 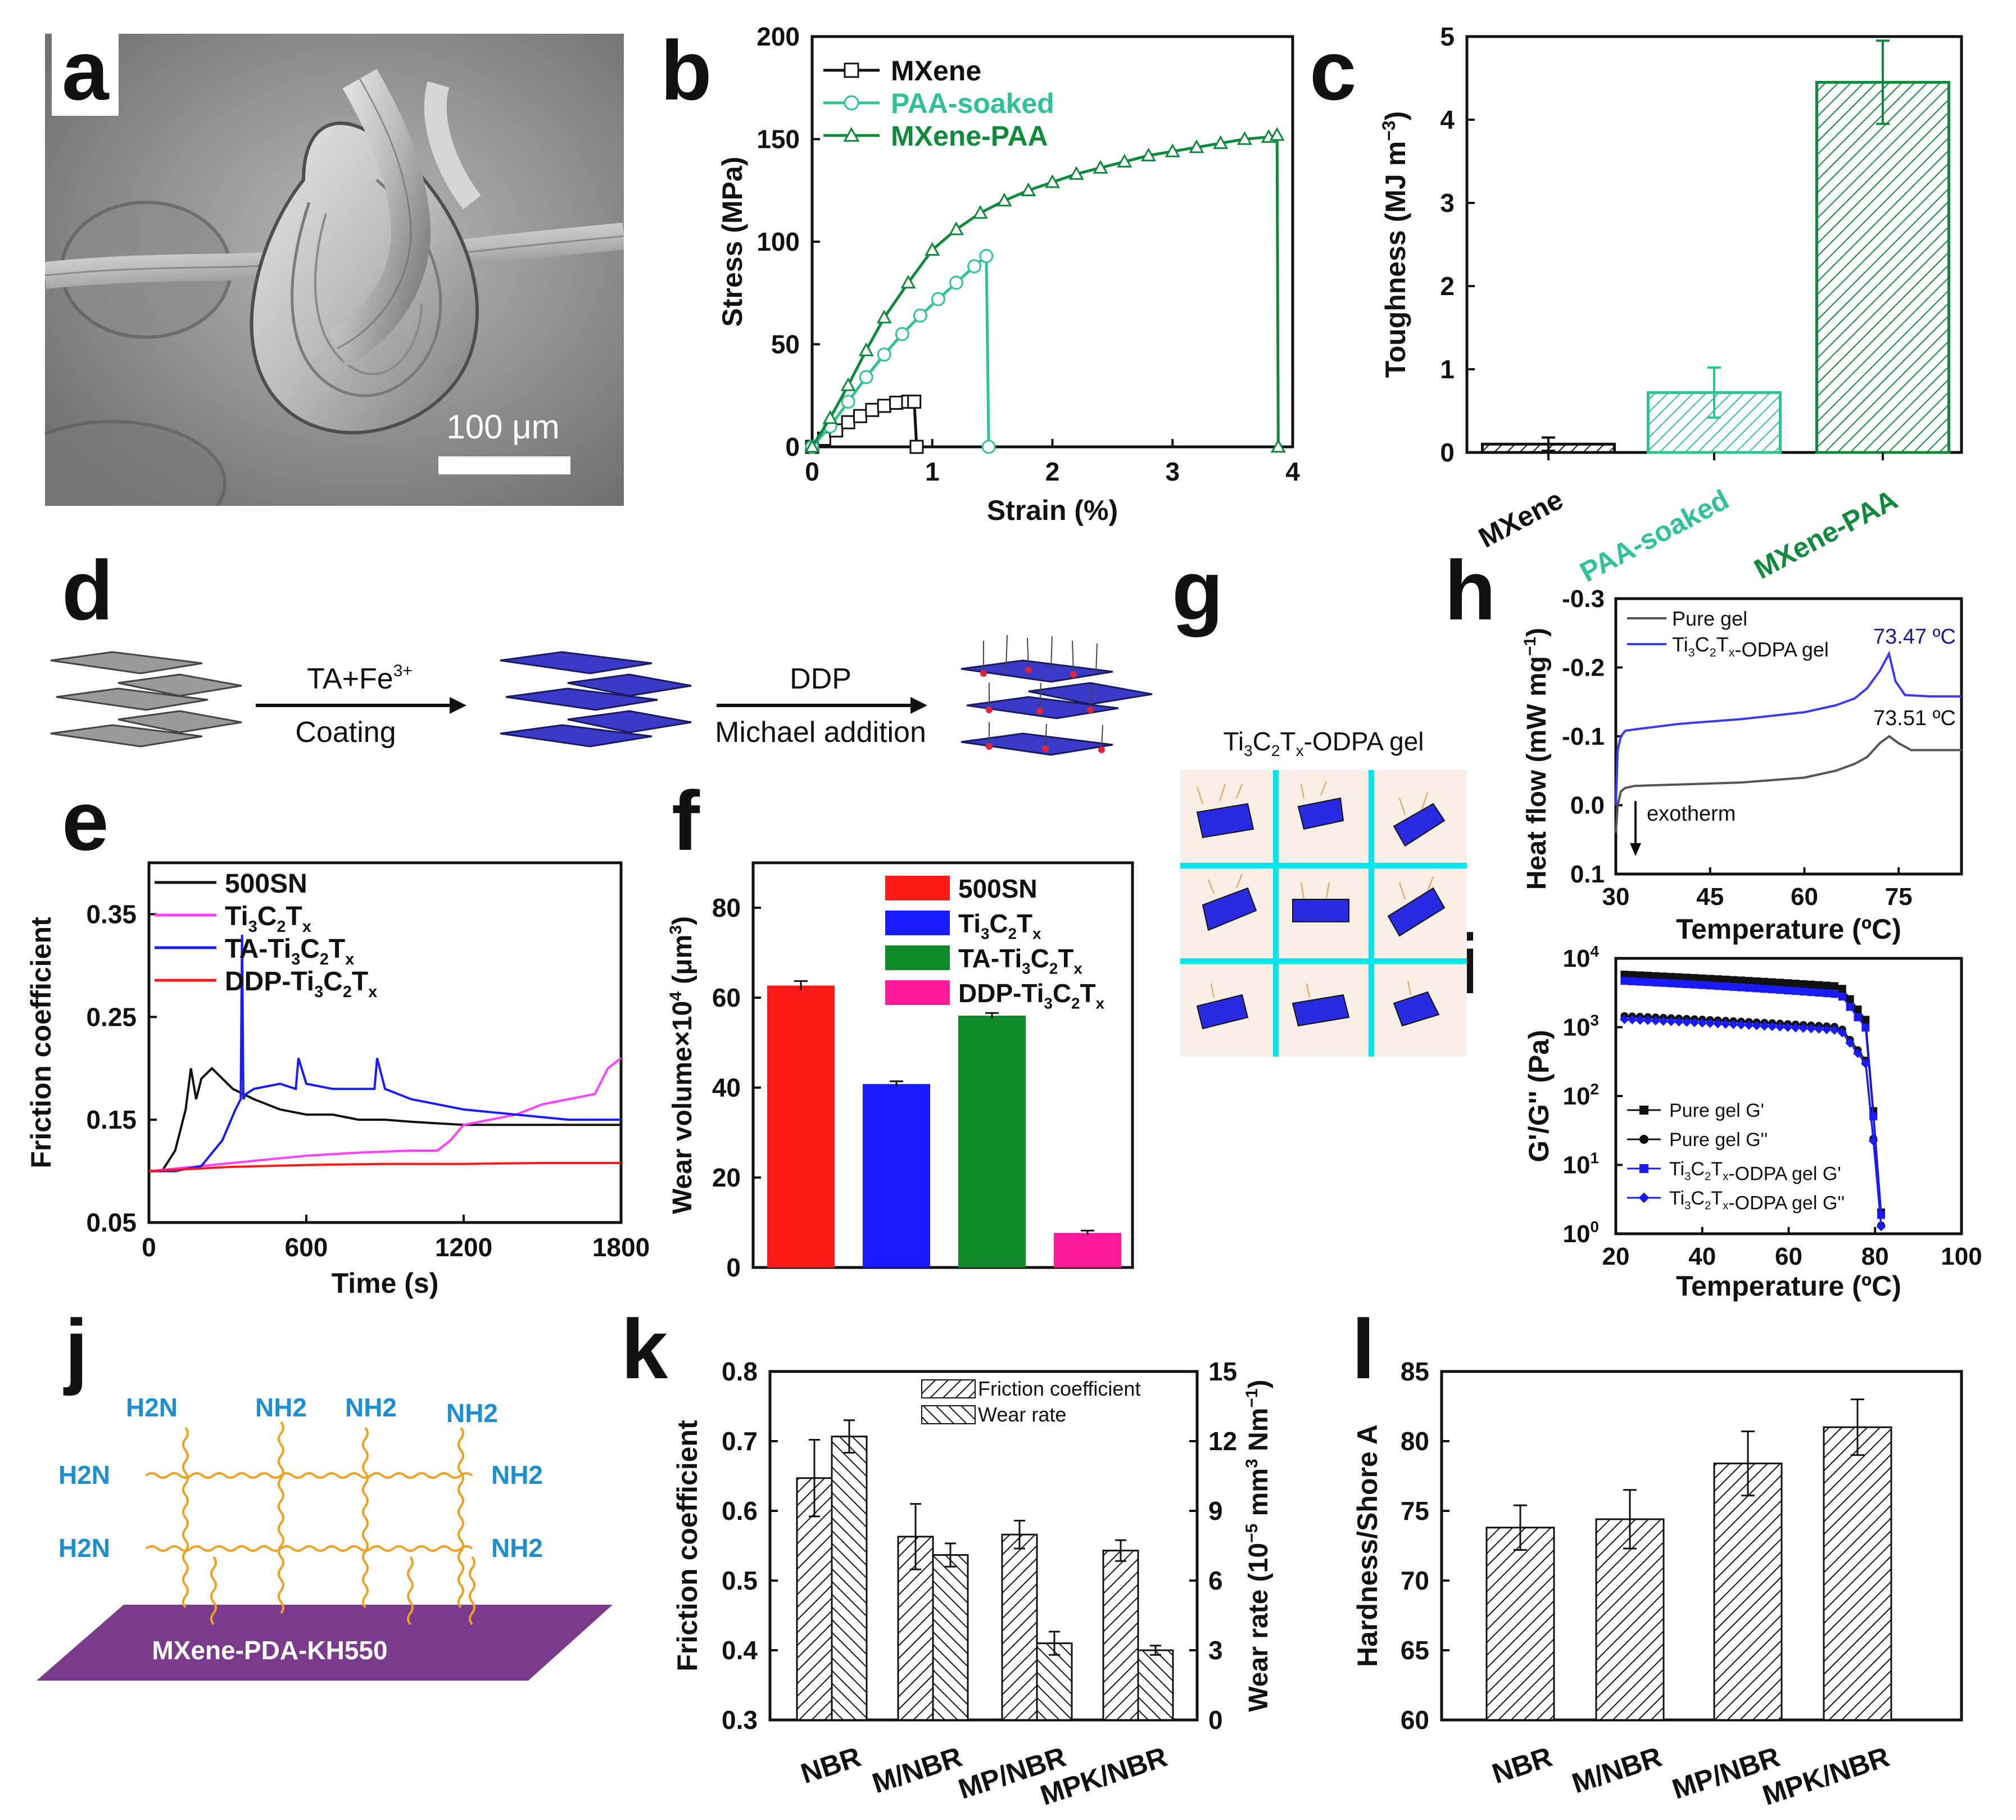 I want to click on y-tick-label: 150, so click(x=778, y=139).